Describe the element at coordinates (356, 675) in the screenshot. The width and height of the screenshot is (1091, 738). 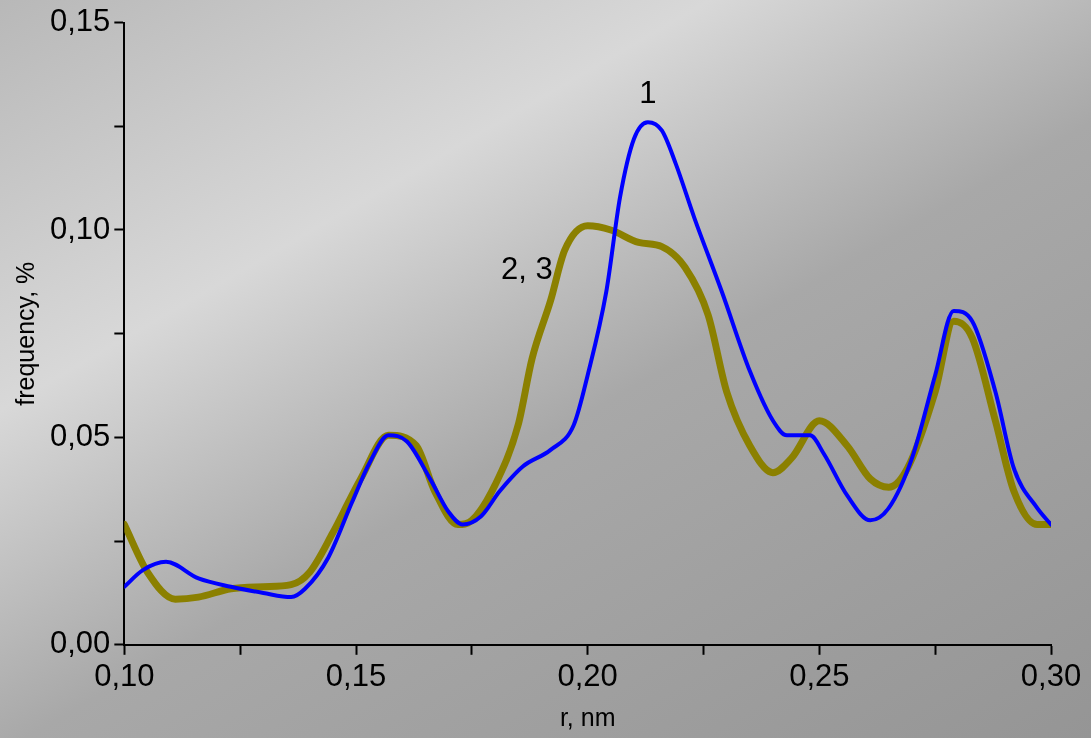
I see `x-tick-label: 0,15` at that location.